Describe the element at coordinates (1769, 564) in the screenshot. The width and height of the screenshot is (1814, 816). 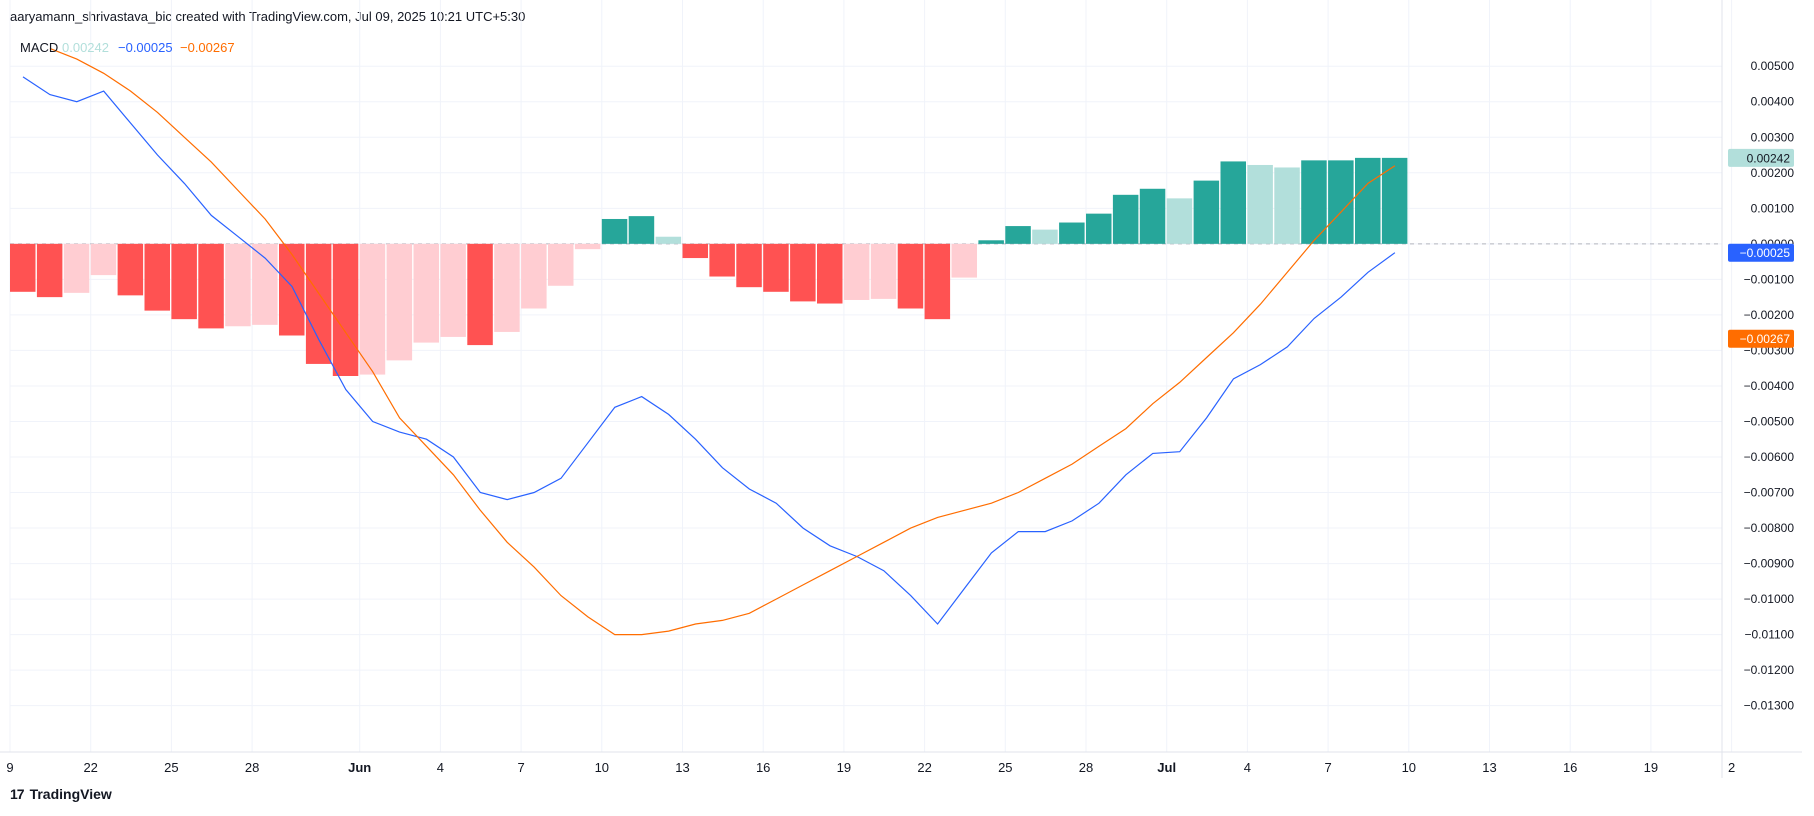
I see `y-tick-label: −0.00900` at that location.